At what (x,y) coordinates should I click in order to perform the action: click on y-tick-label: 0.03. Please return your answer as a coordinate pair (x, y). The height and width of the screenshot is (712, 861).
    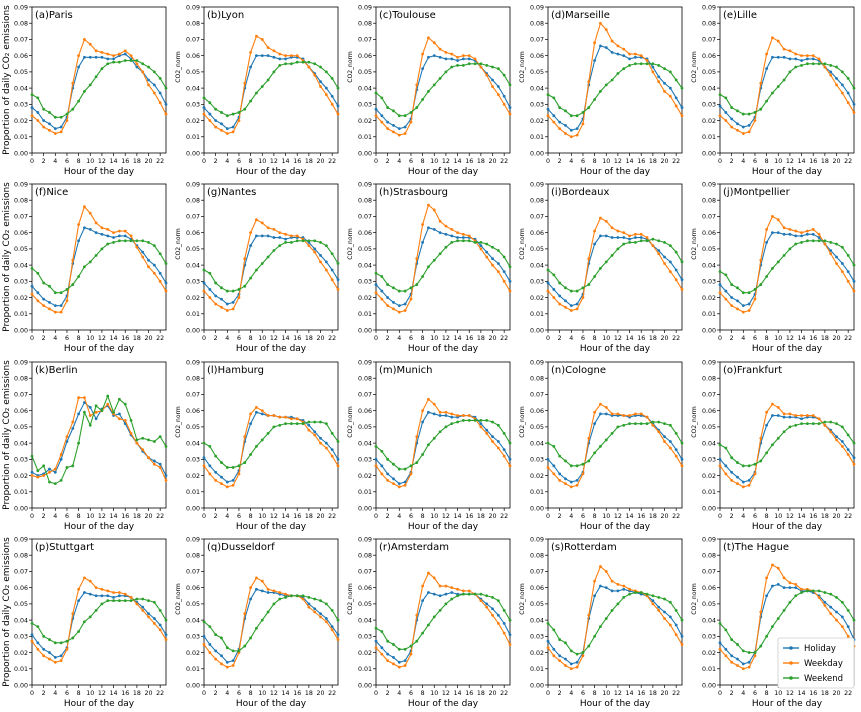
    Looking at the image, I should click on (537, 105).